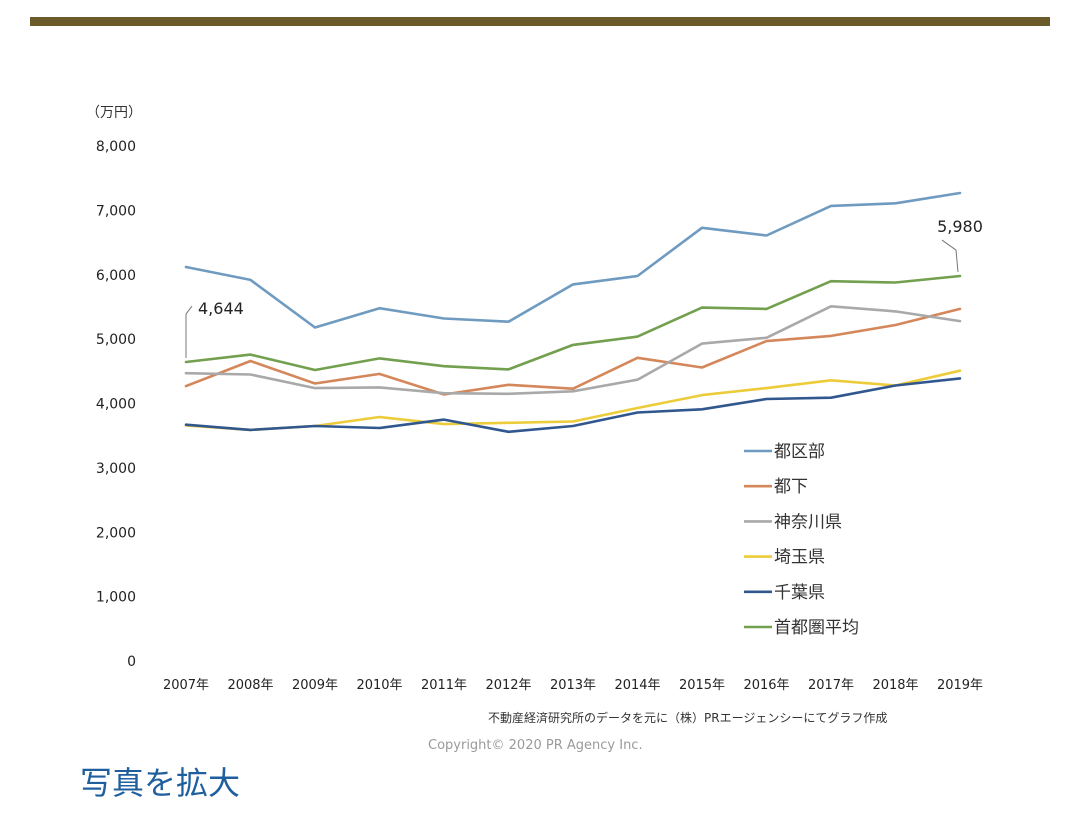  Describe the element at coordinates (315, 685) in the screenshot. I see `x-tick-label: 2009年` at that location.